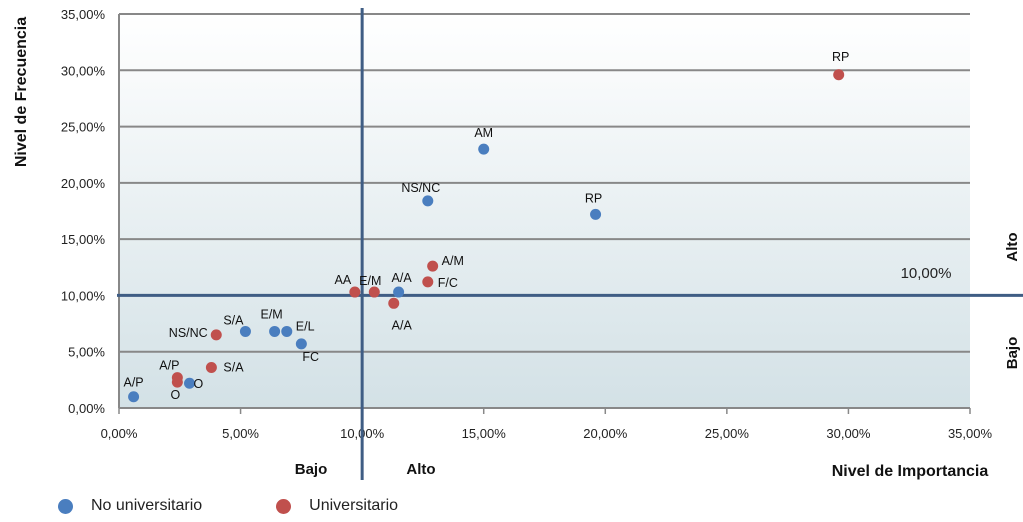  I want to click on point-label: FC, so click(310, 357).